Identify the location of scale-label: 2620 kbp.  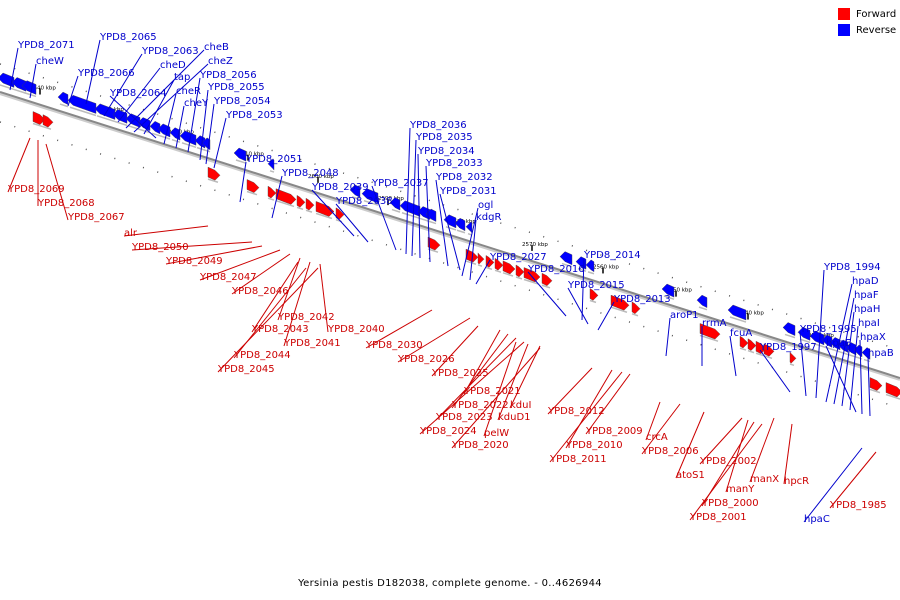
(181, 132).